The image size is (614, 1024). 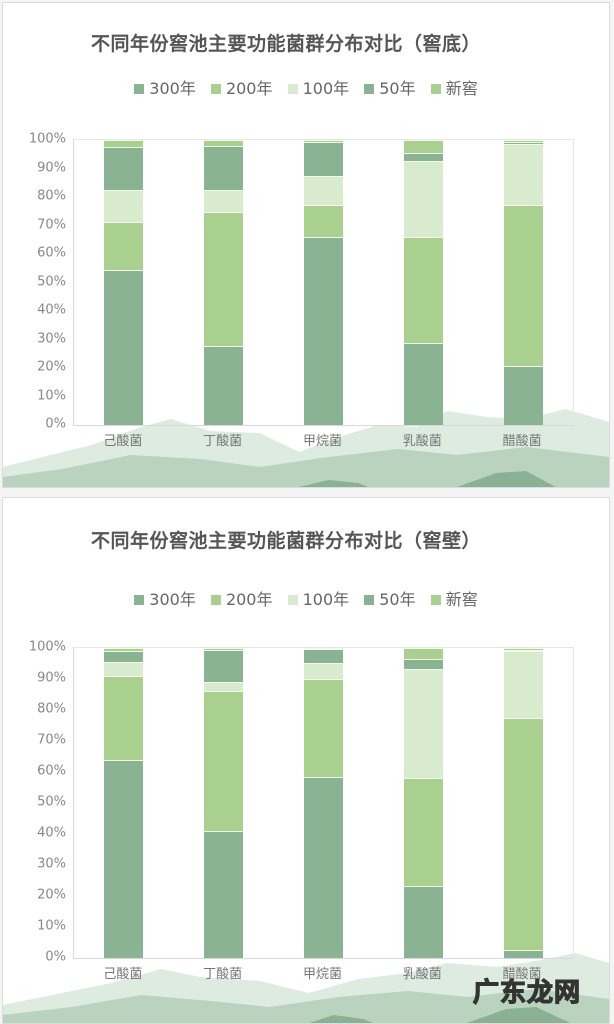 I want to click on x-axis-category-label: 醋酸菌, so click(x=522, y=441).